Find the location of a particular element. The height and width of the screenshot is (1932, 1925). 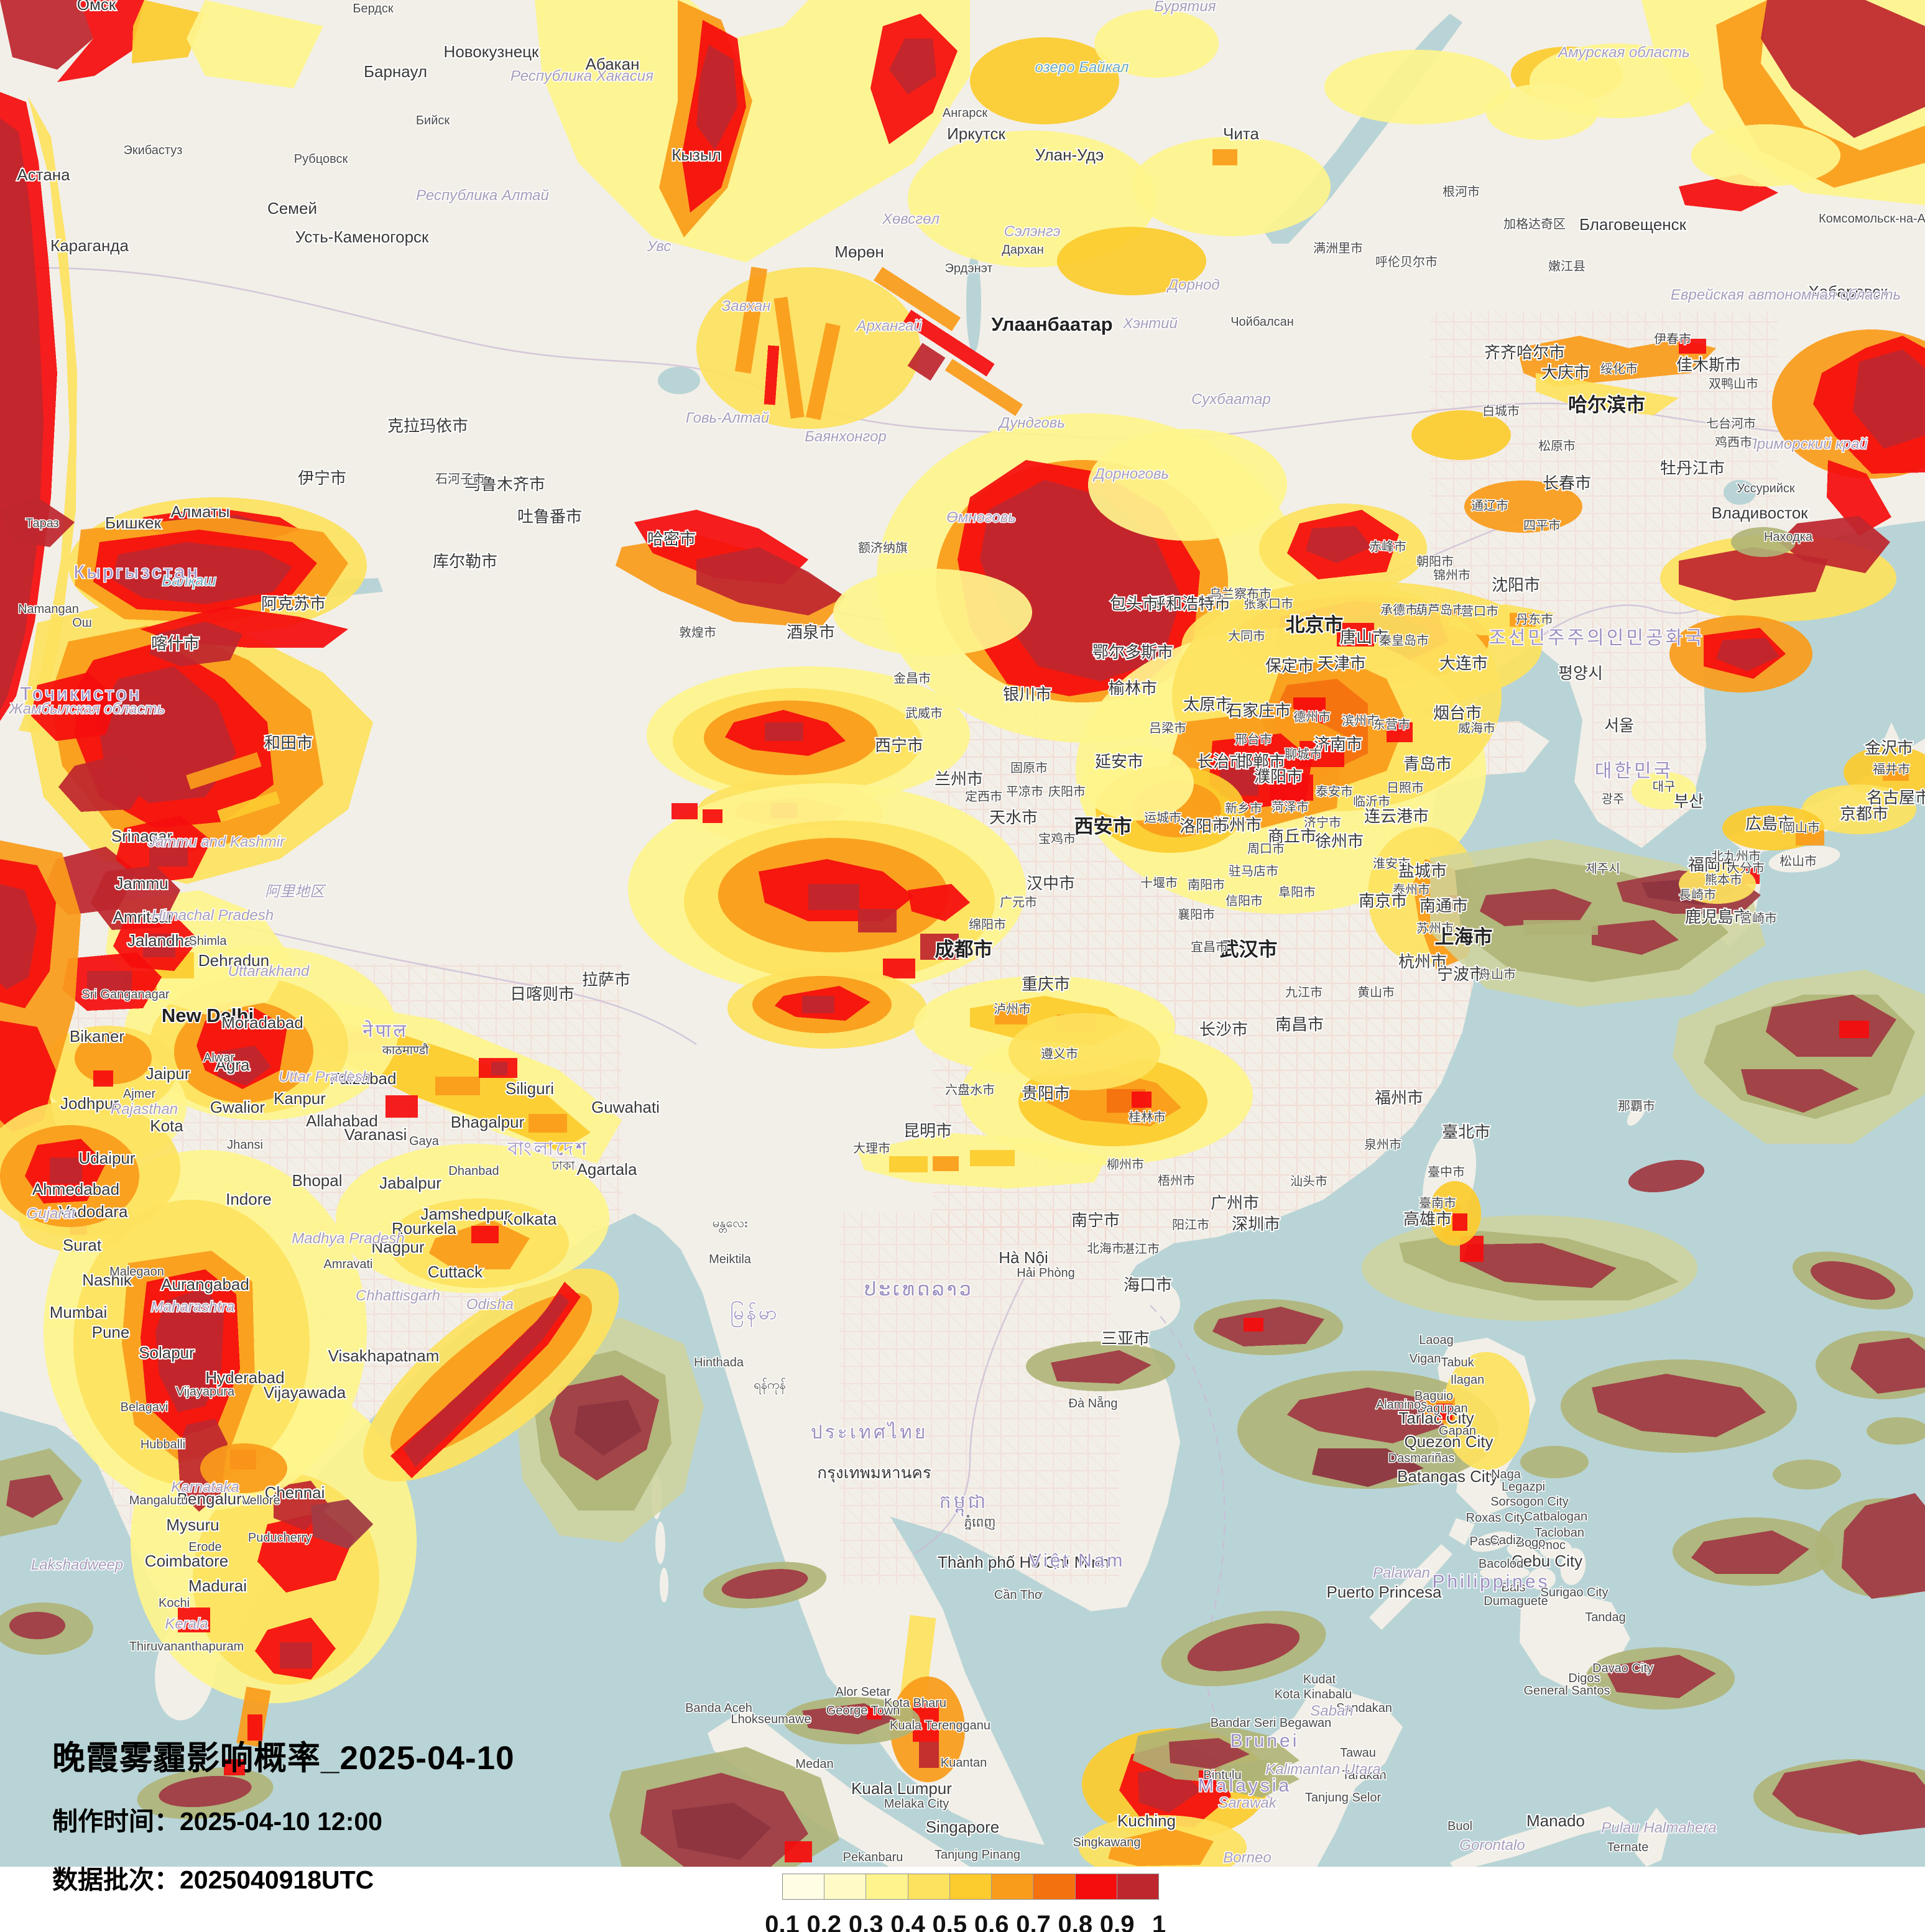

map-label: 双鸭山市 is located at coordinates (1733, 384).